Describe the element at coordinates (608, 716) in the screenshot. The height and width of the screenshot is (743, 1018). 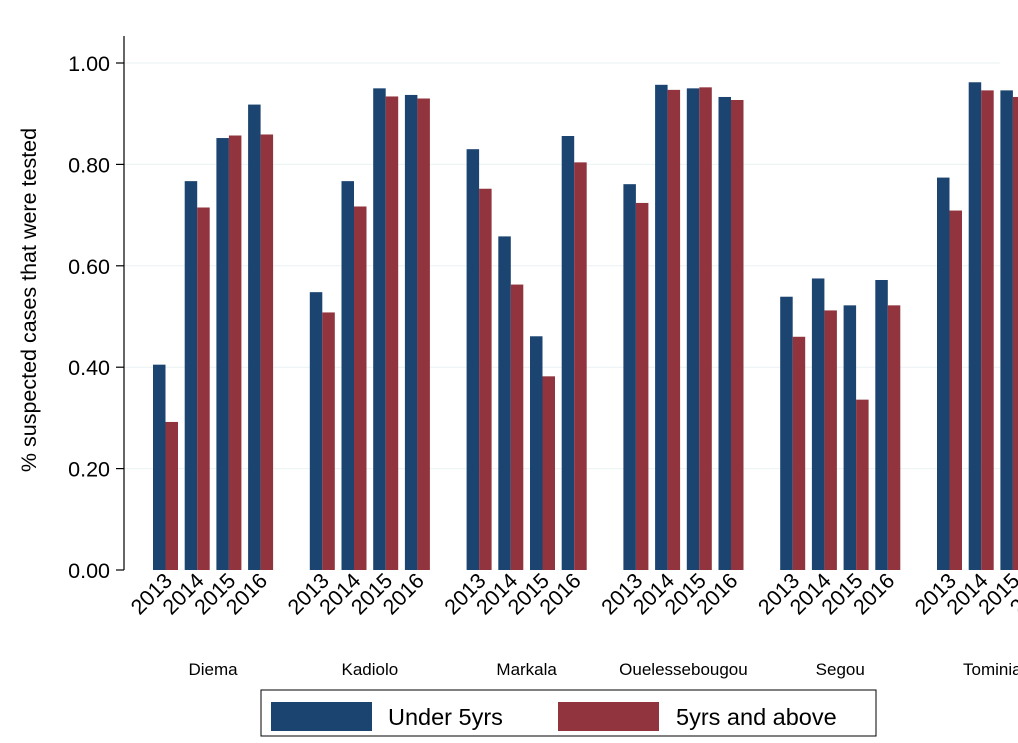
I see `legend-swatch-5yrs-and-above` at that location.